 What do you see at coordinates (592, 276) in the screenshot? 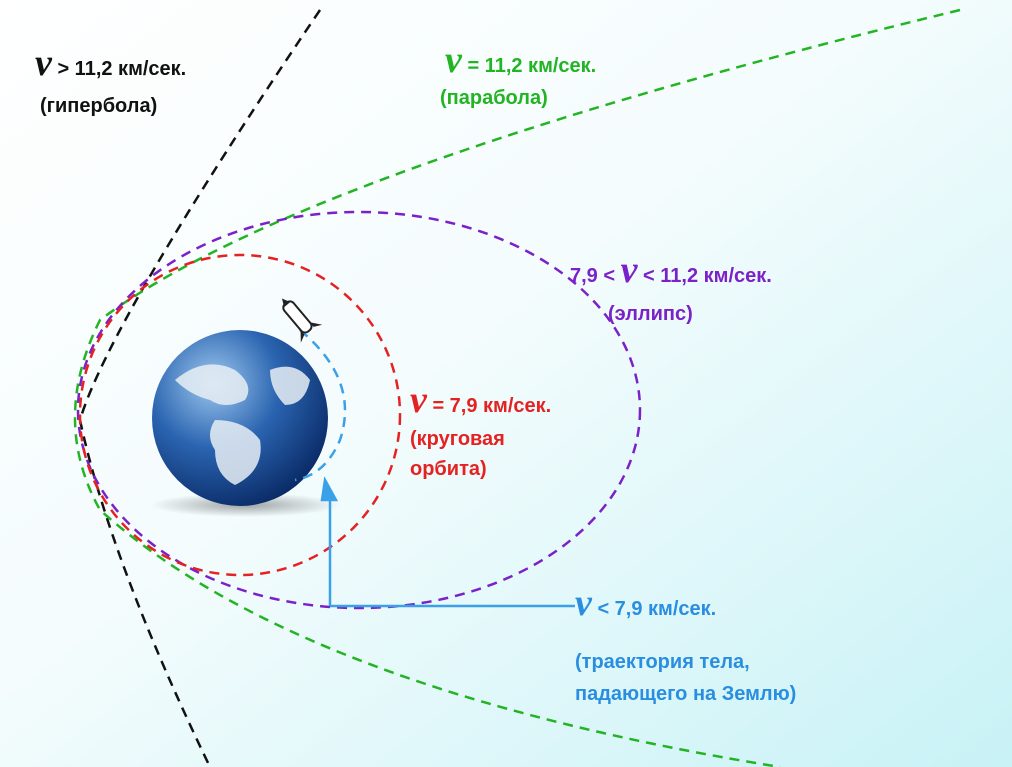
I see `label-part: 7,9 <` at bounding box center [592, 276].